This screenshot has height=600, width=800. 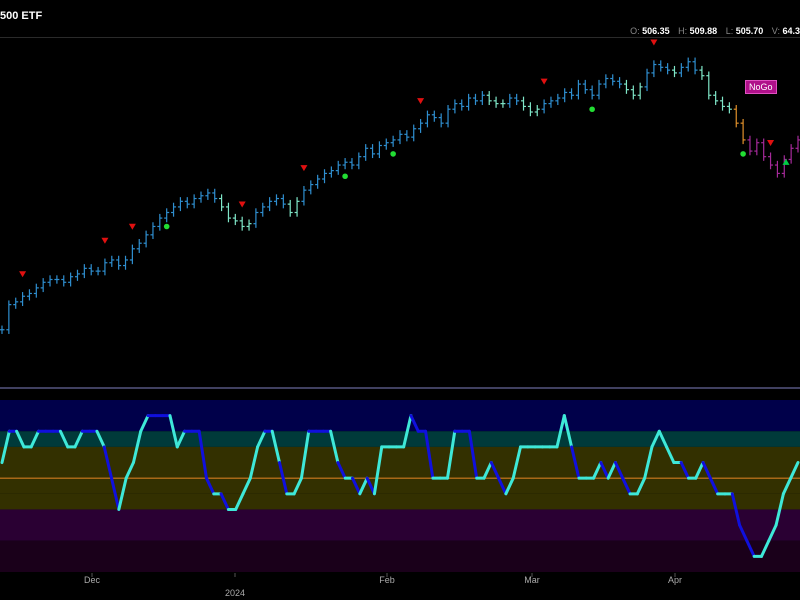 What do you see at coordinates (683, 31) in the screenshot?
I see `high-label: H:` at bounding box center [683, 31].